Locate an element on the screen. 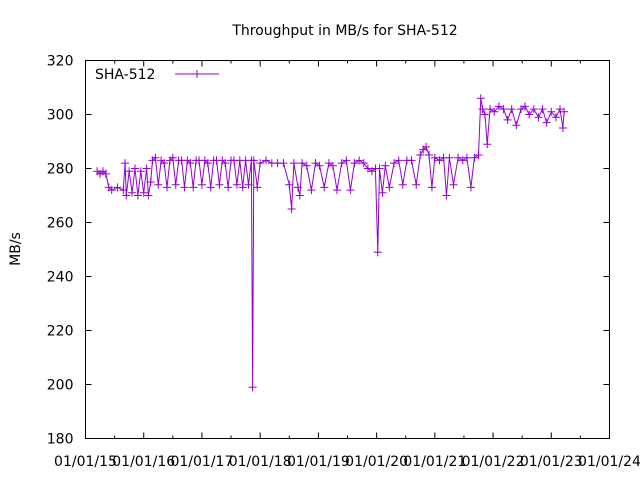 The width and height of the screenshot is (640, 480). y-tick-label: 300 is located at coordinates (60, 116).